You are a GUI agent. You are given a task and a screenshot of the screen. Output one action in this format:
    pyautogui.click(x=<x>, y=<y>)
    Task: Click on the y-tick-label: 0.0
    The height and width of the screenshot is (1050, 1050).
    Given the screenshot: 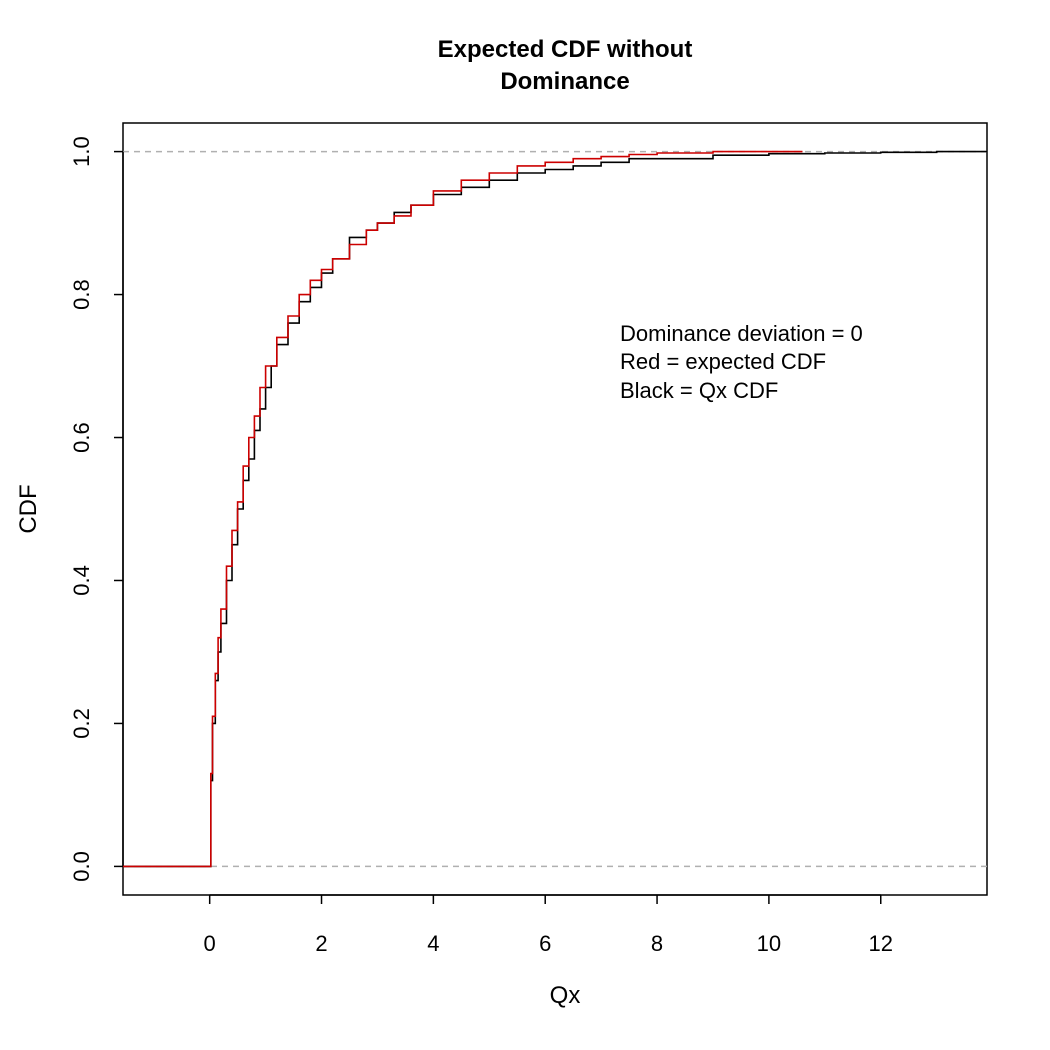 What is the action you would take?
    pyautogui.click(x=81, y=866)
    